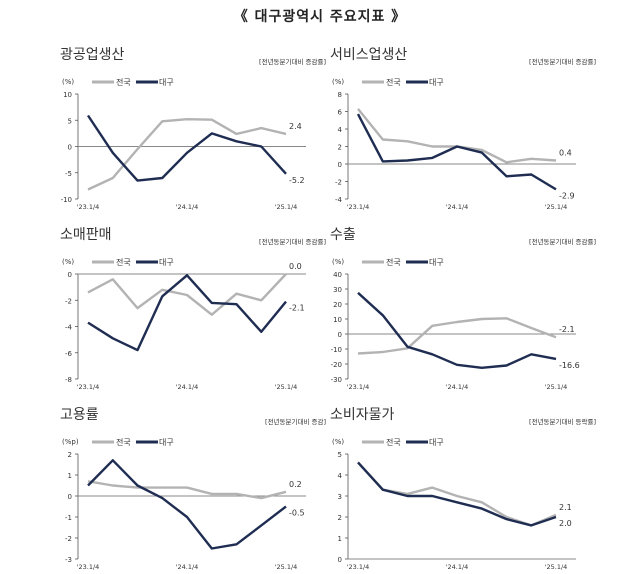 The image size is (640, 574). I want to click on y-tick-label: 40, so click(337, 275).